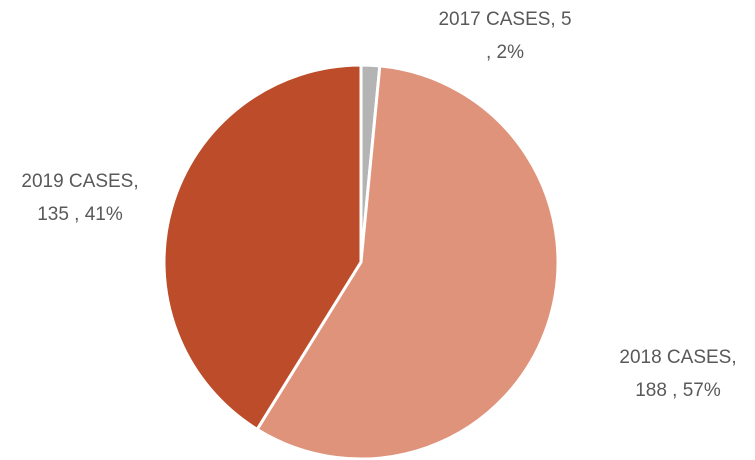  I want to click on data-label: 188 , 57%, so click(678, 390).